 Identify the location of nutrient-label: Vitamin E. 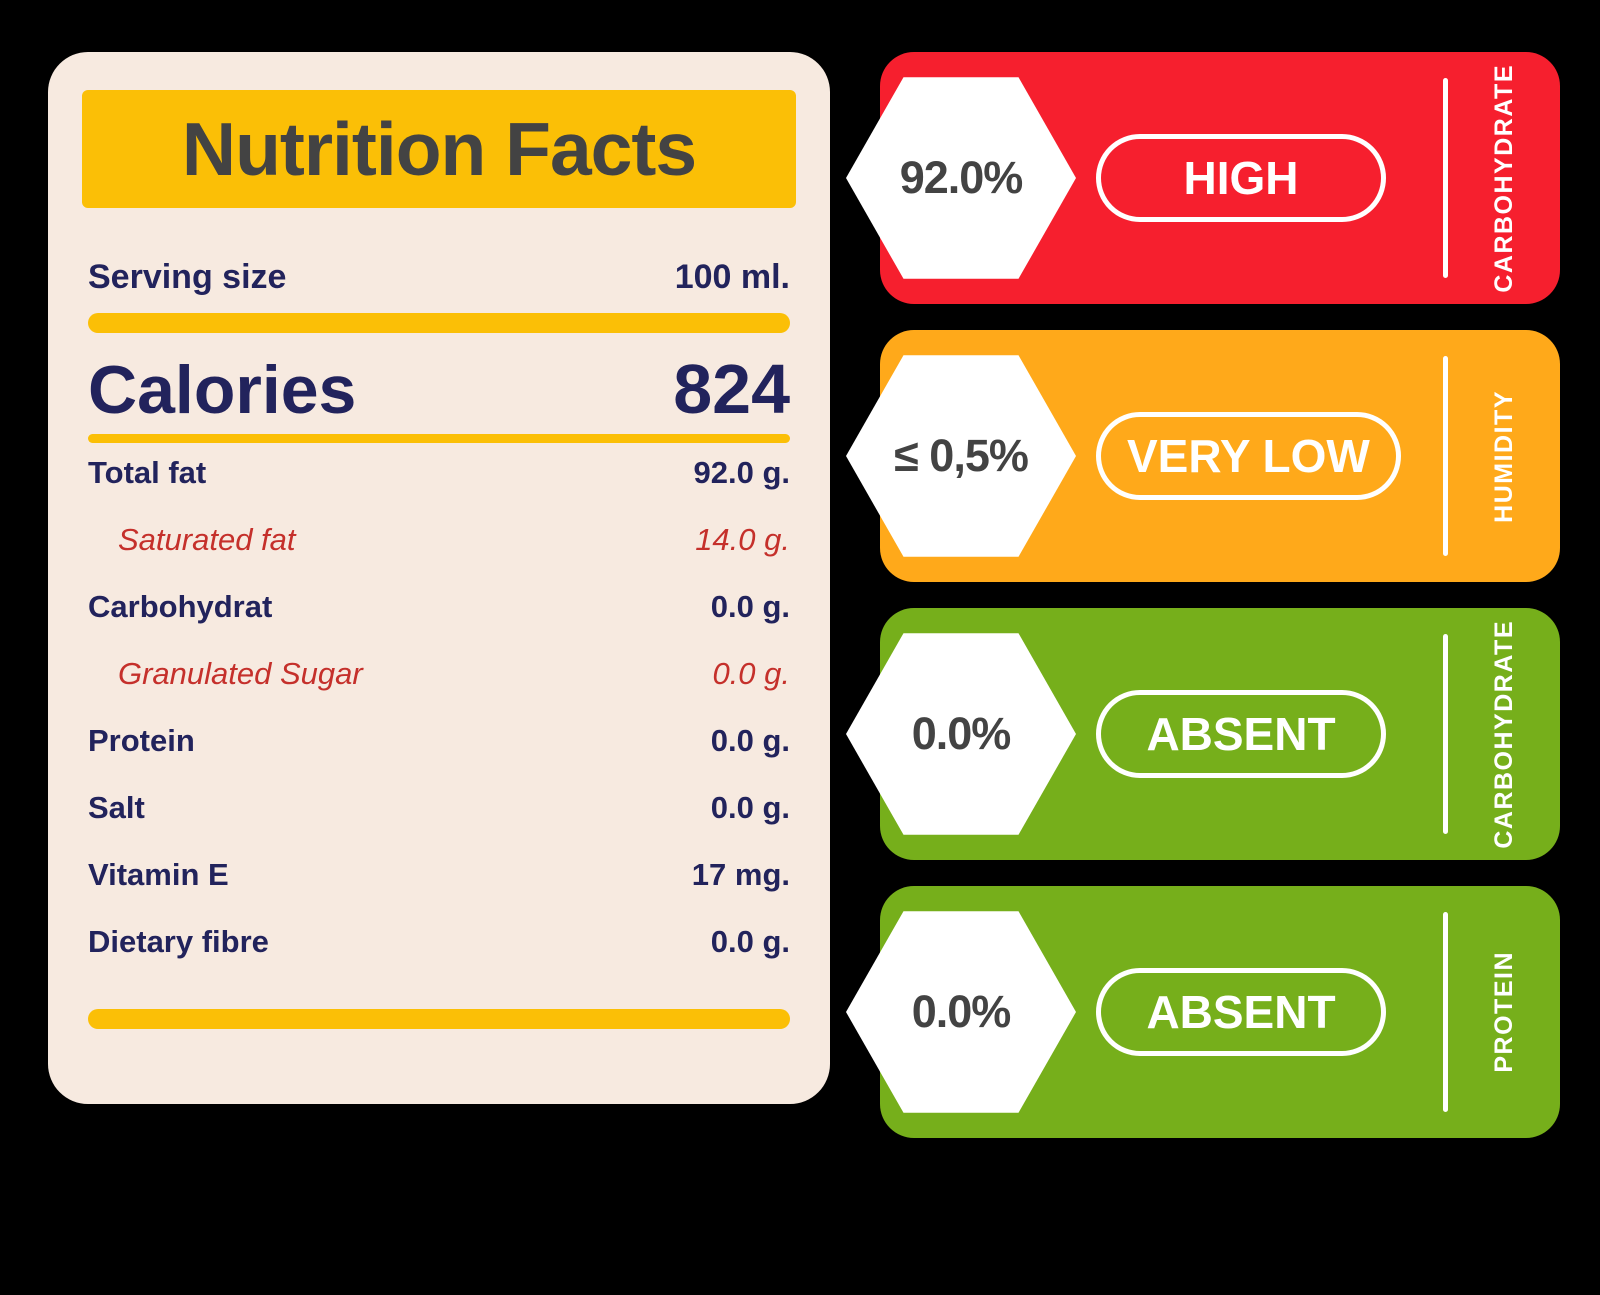
(158, 874).